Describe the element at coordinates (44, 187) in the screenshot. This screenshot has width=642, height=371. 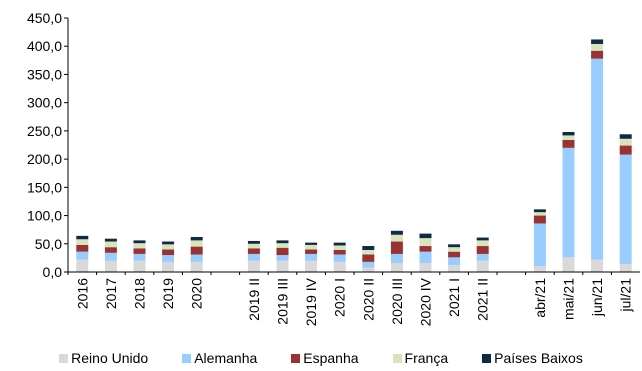
I see `y-tick-label: 150,0` at that location.